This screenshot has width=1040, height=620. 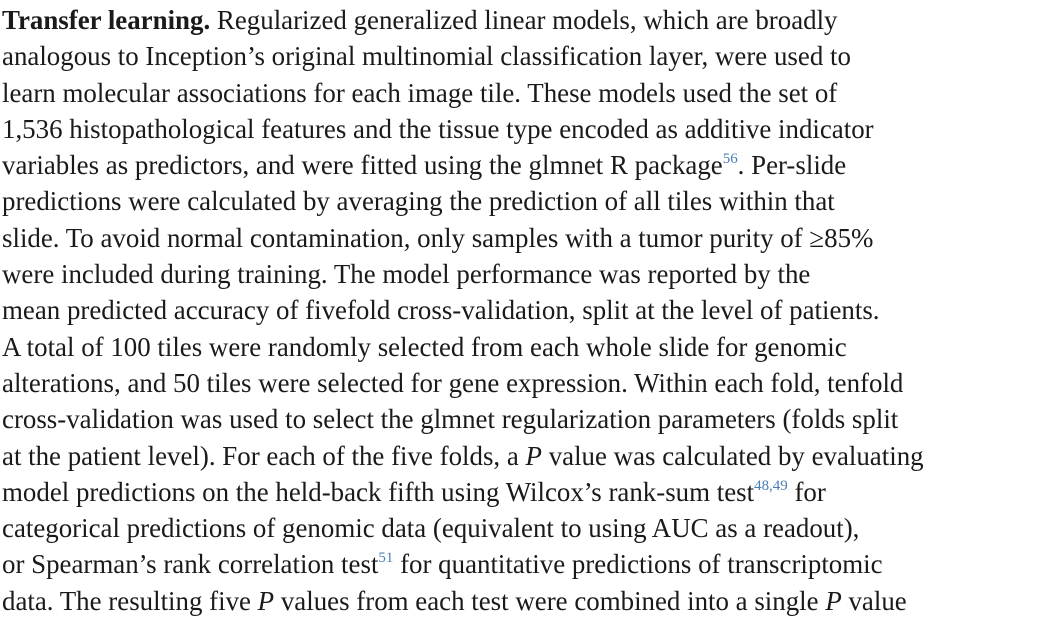 What do you see at coordinates (732, 455) in the screenshot?
I see `line-text: value was calculated by evaluating` at bounding box center [732, 455].